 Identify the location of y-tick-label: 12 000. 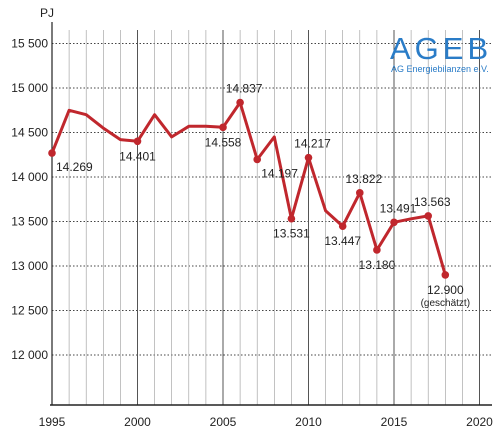
(29, 355).